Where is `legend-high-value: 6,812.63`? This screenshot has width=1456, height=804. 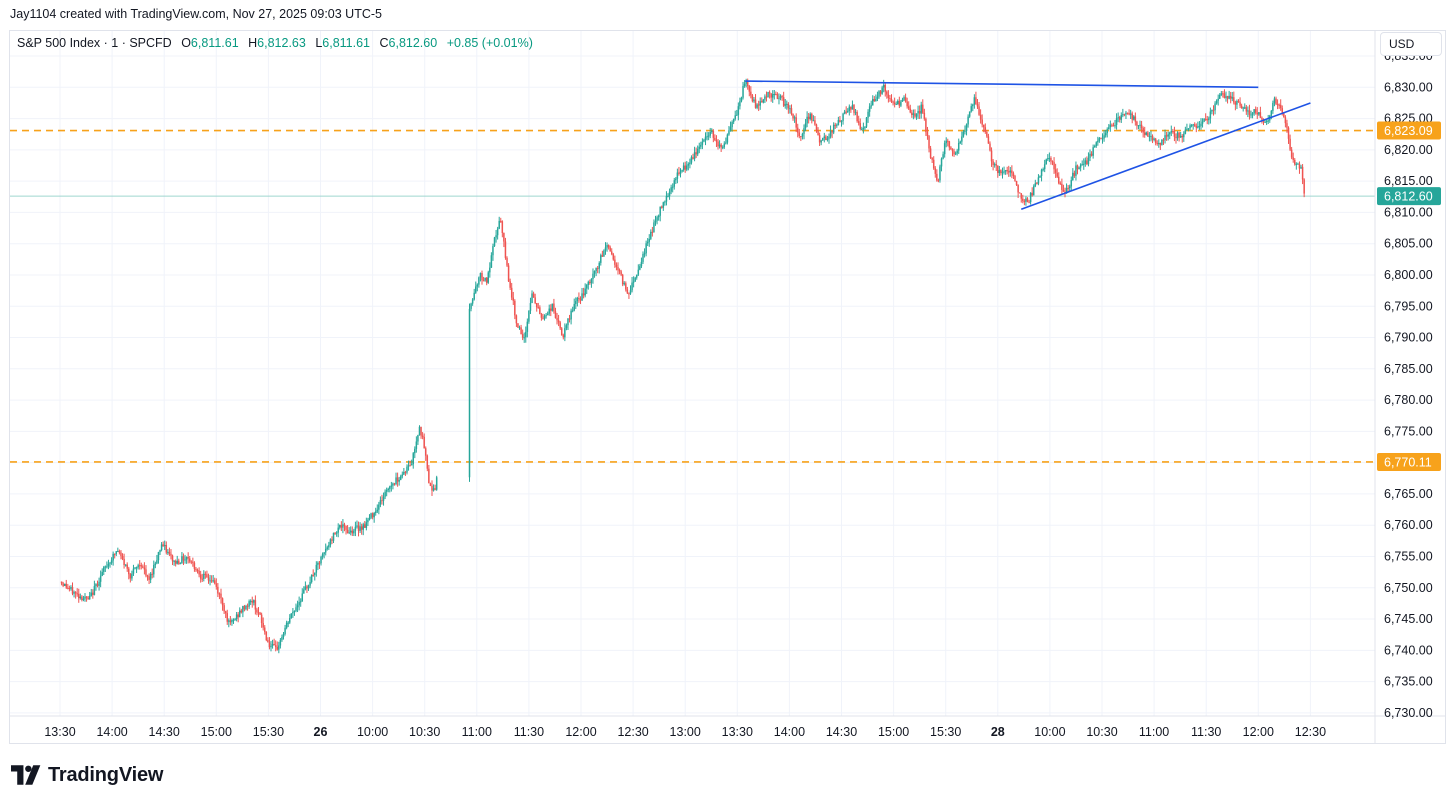 legend-high-value: 6,812.63 is located at coordinates (281, 43).